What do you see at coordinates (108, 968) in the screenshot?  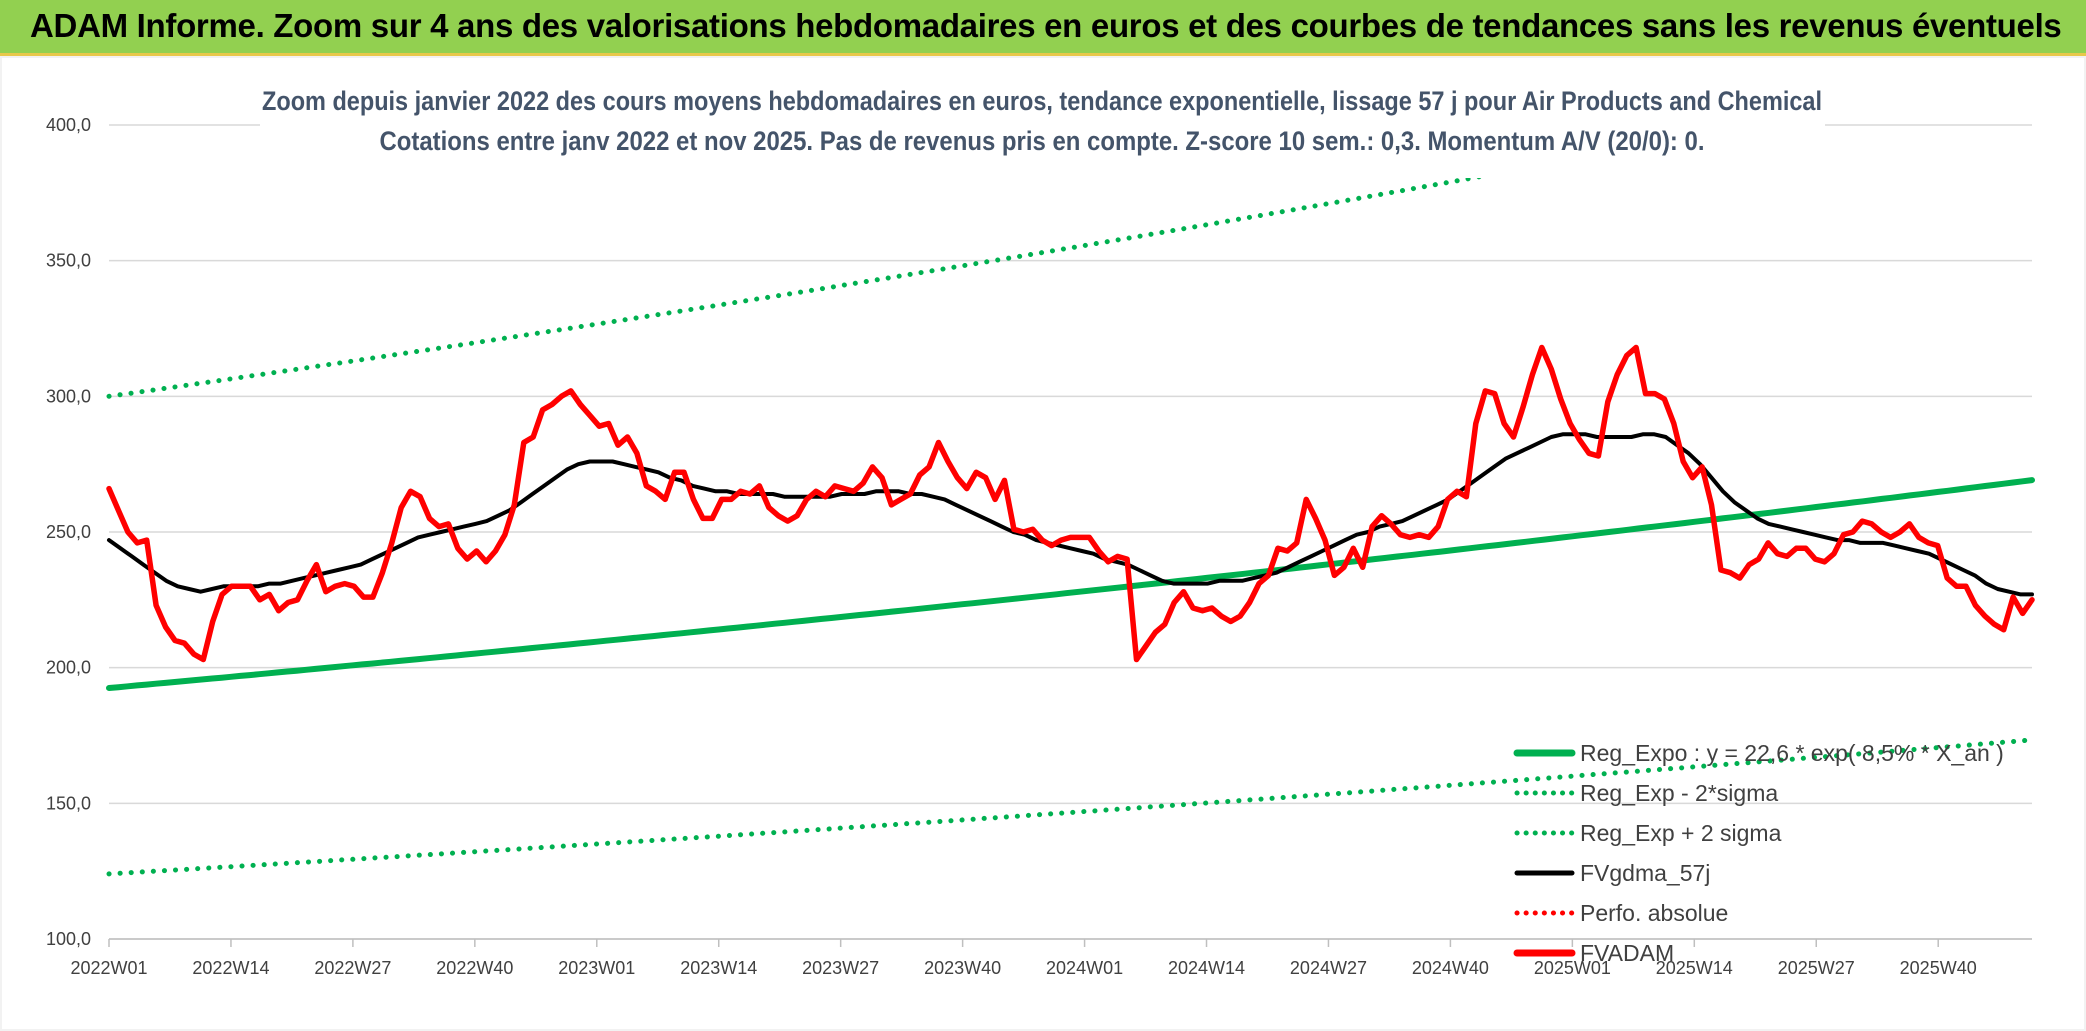 I see `x-tick-label: 2022W01` at bounding box center [108, 968].